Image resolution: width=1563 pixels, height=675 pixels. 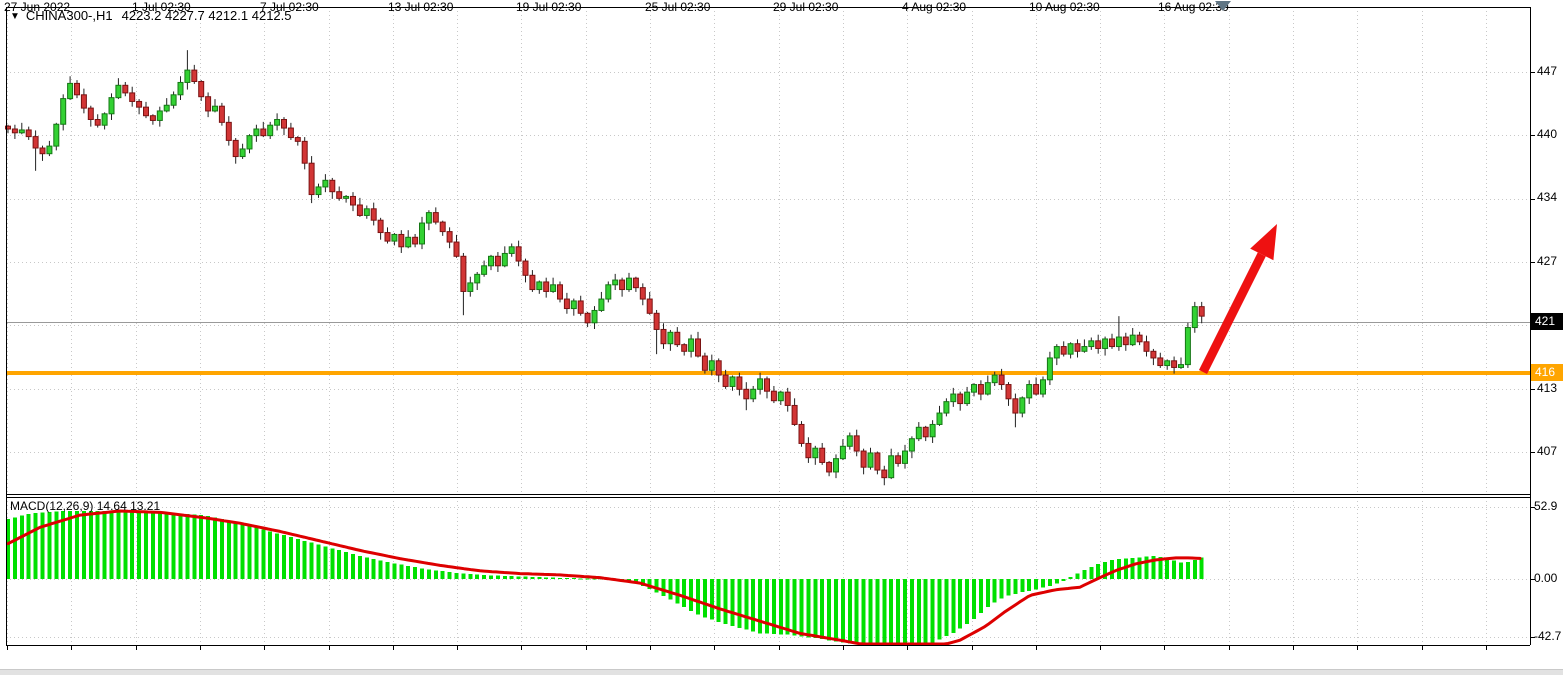 What do you see at coordinates (1223, 6) in the screenshot?
I see `chart-shift-marker-icon` at bounding box center [1223, 6].